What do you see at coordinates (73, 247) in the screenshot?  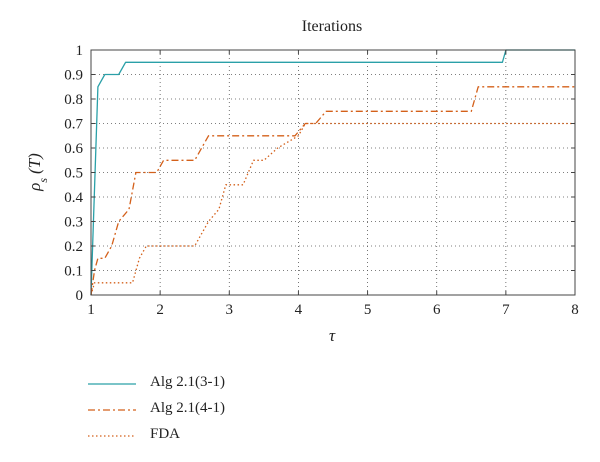 I see `y-tick-label: 0.2` at bounding box center [73, 247].